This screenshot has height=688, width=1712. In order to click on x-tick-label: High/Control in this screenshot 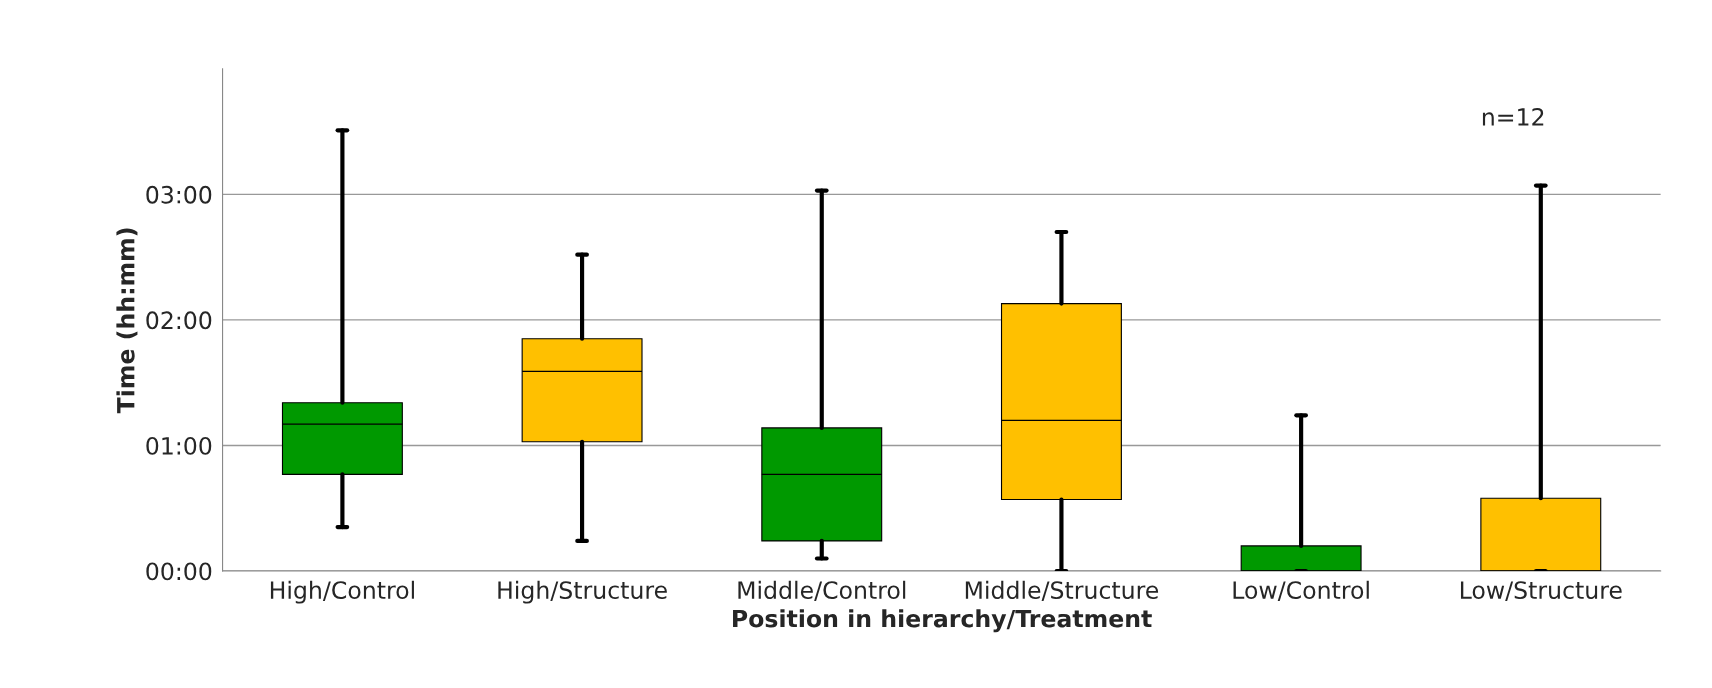, I will do `click(342, 592)`.